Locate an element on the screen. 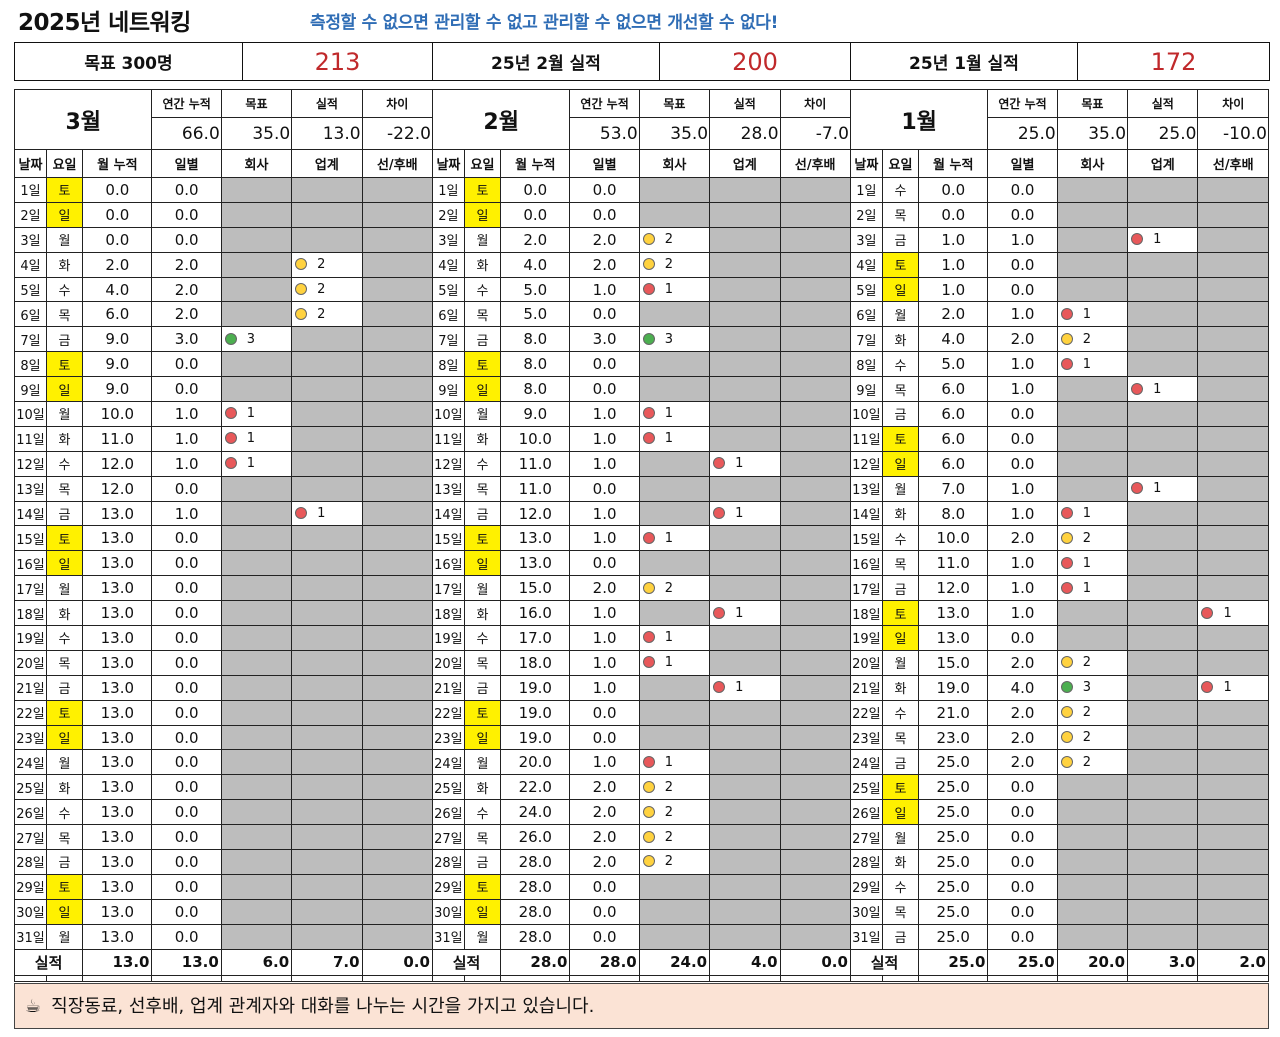  monthly-cumulative-cell: 6.0 is located at coordinates (953, 414).